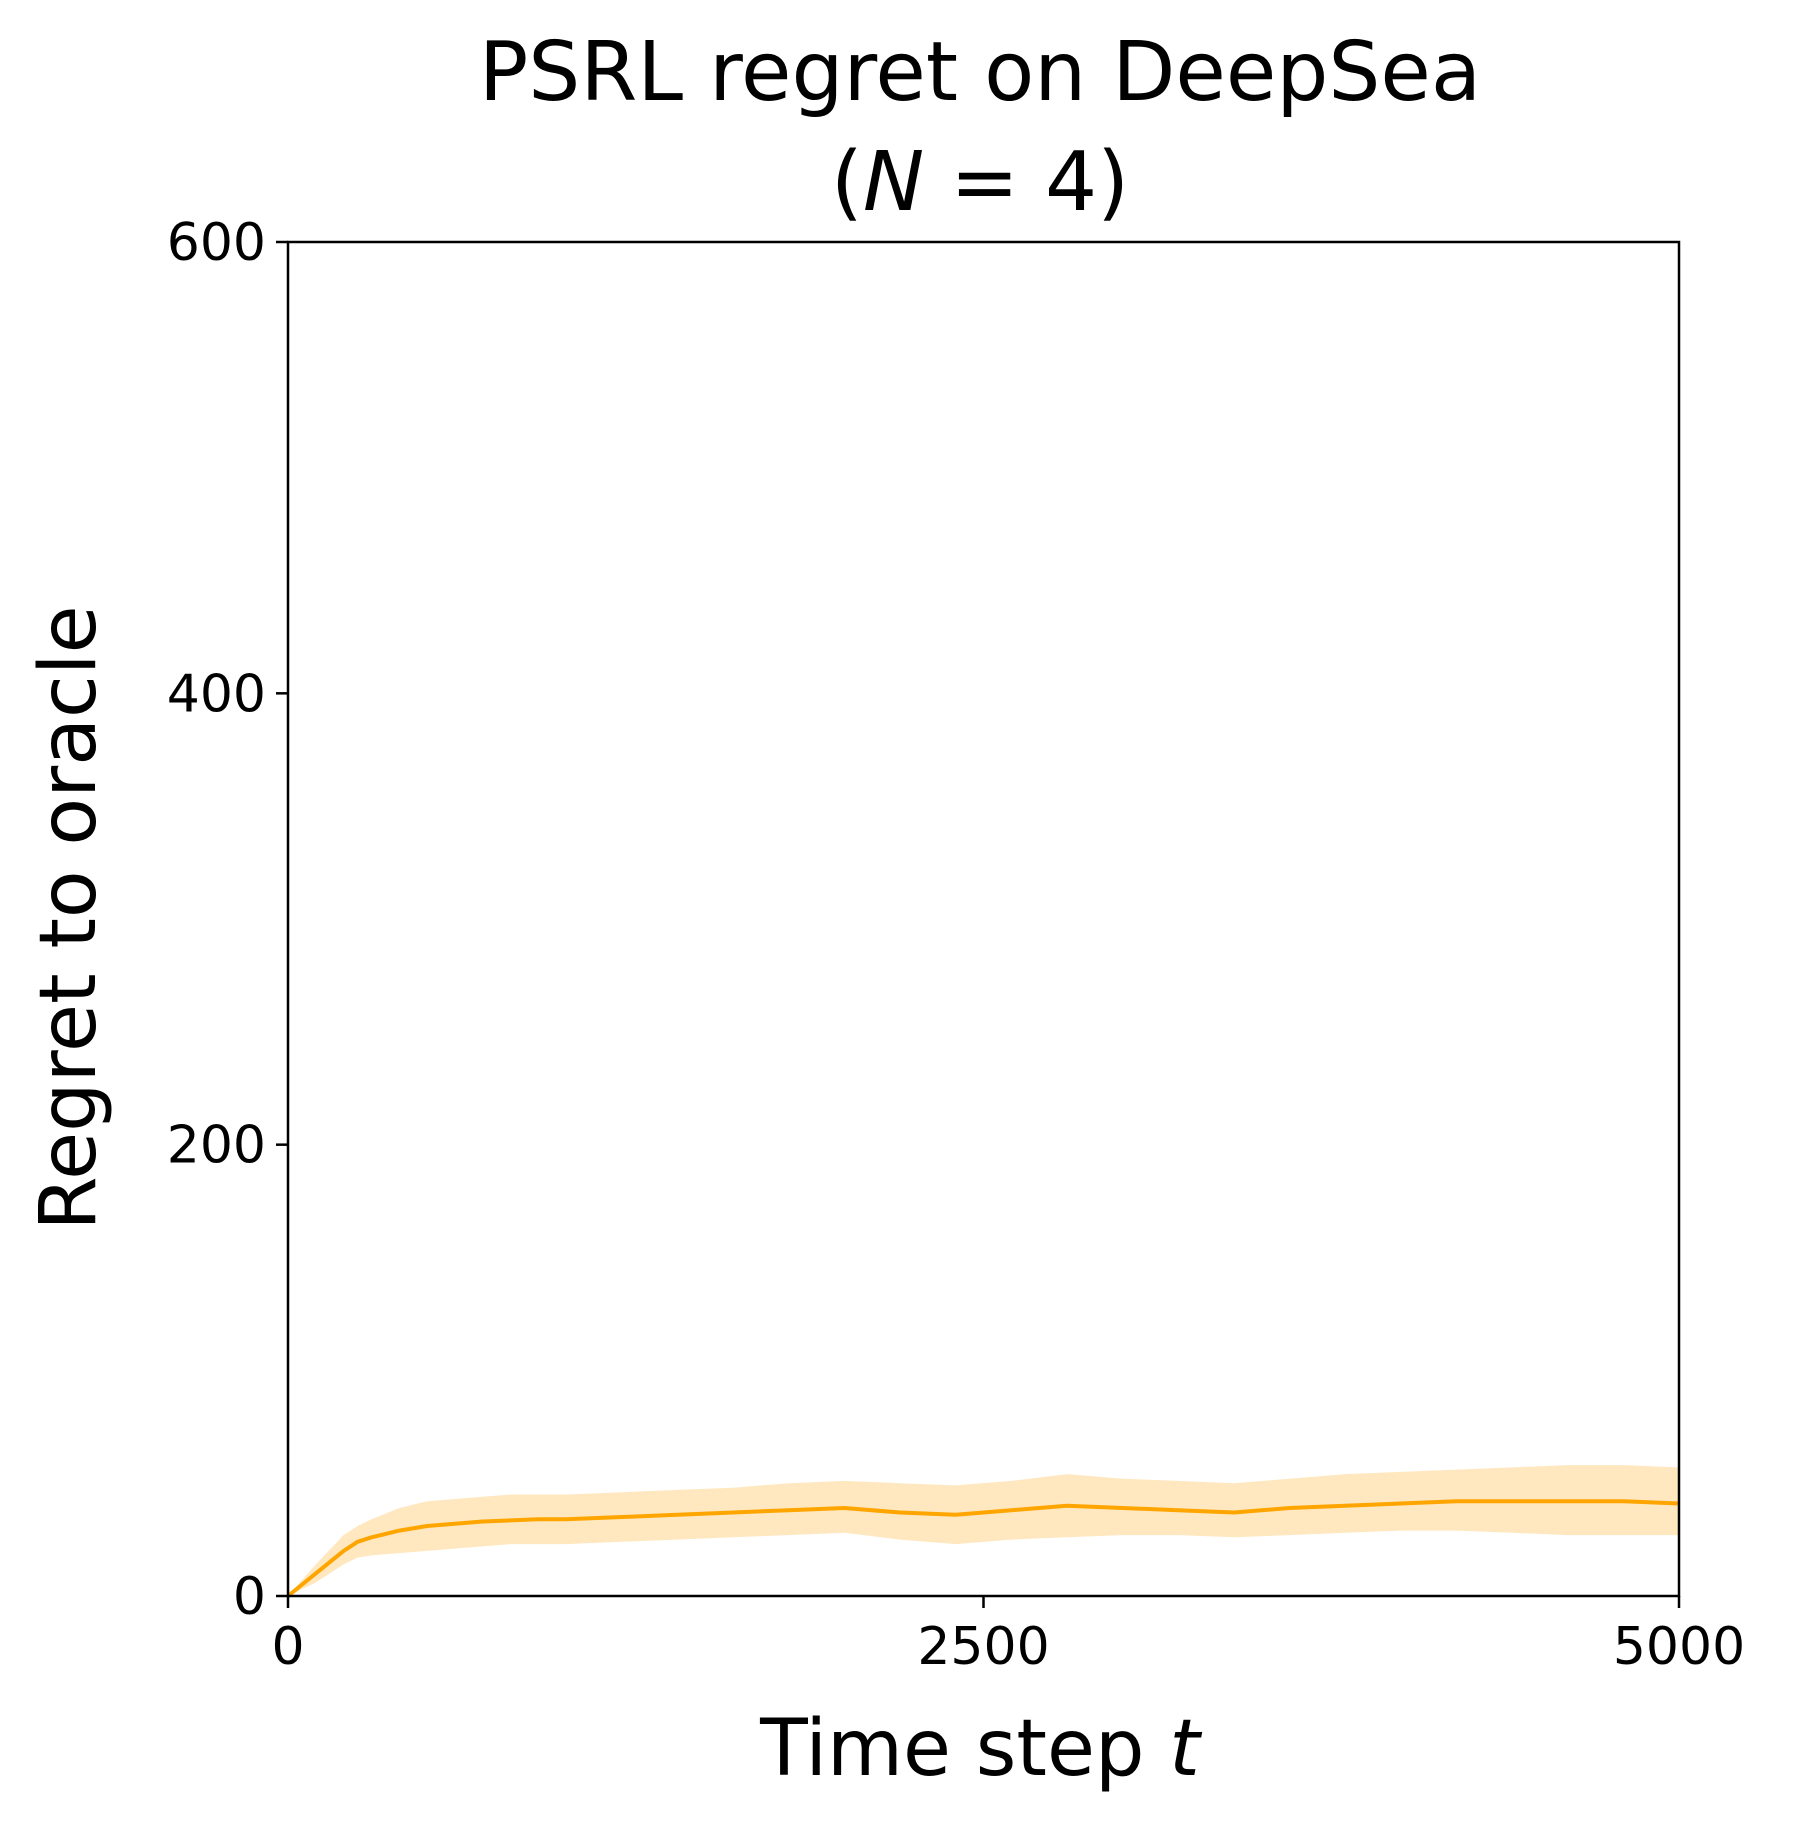 The height and width of the screenshot is (1838, 1802). What do you see at coordinates (1185, 1749) in the screenshot?
I see `x-axis-label-variable: t` at bounding box center [1185, 1749].